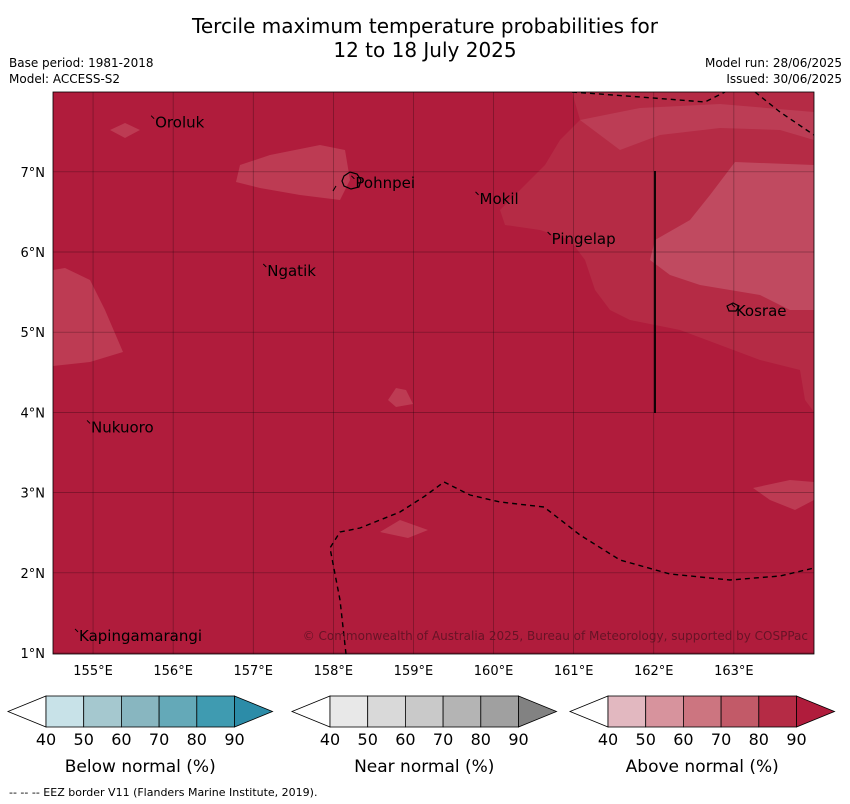 The image size is (850, 804). What do you see at coordinates (414, 671) in the screenshot?
I see `lon-tick-label: 159°E` at bounding box center [414, 671].